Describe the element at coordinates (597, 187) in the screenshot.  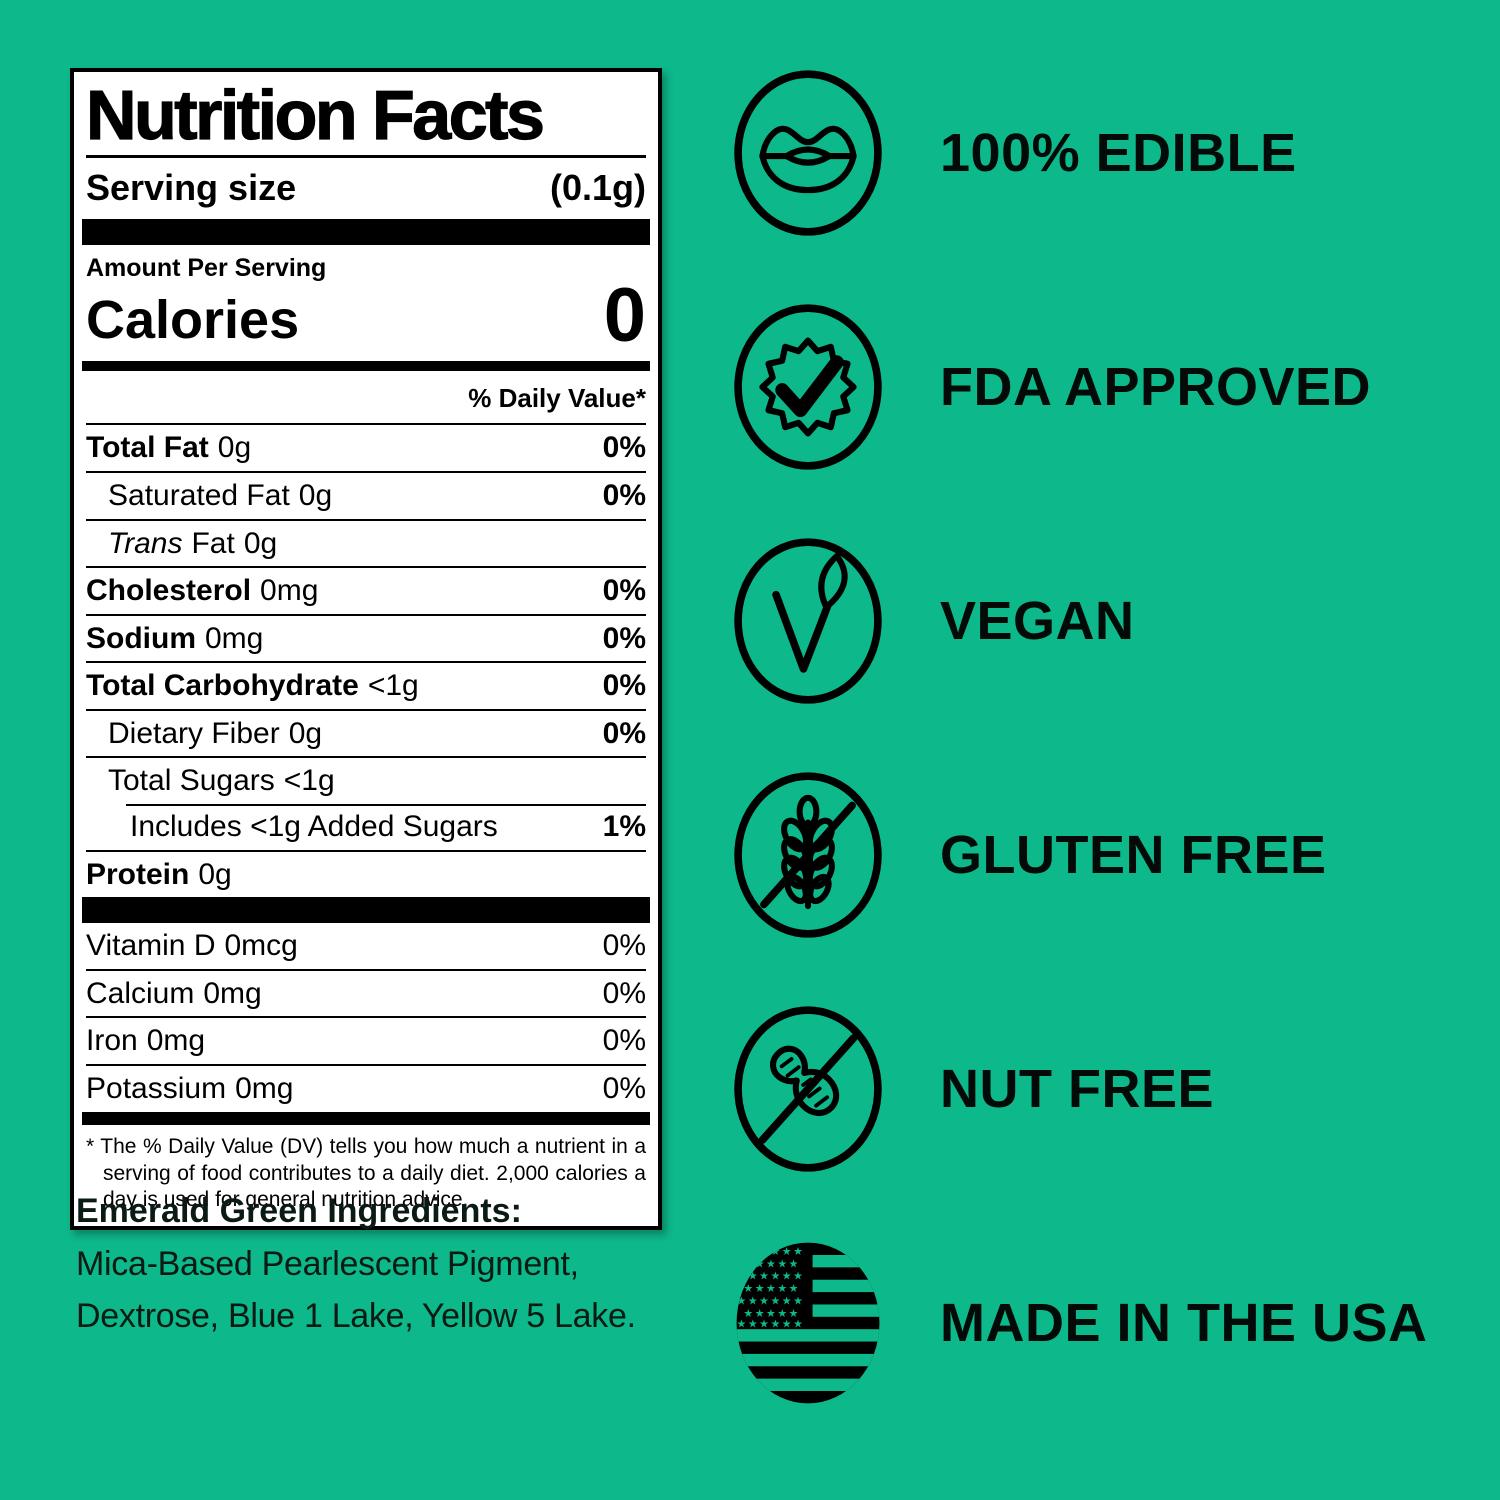
I see `serving-size-value: (0.1g)` at that location.